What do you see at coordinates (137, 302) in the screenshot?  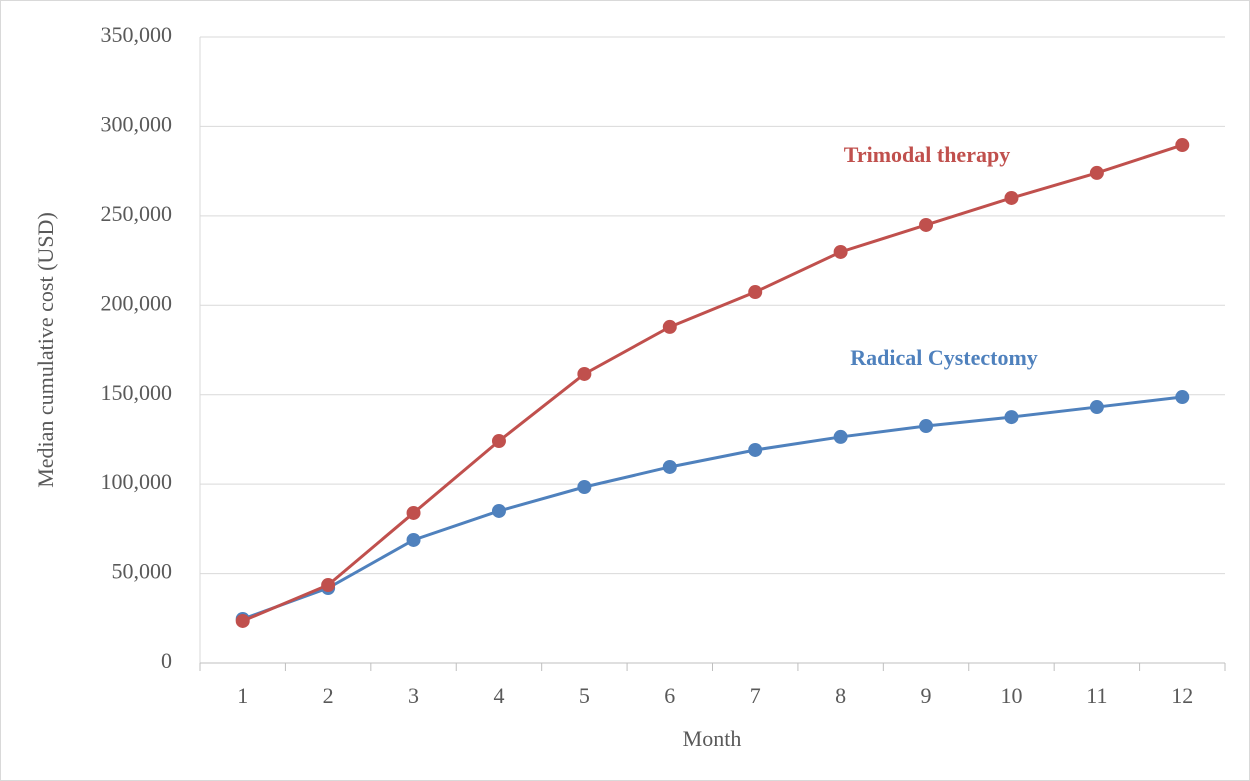 I see `y-tick-label: 200,000` at bounding box center [137, 302].